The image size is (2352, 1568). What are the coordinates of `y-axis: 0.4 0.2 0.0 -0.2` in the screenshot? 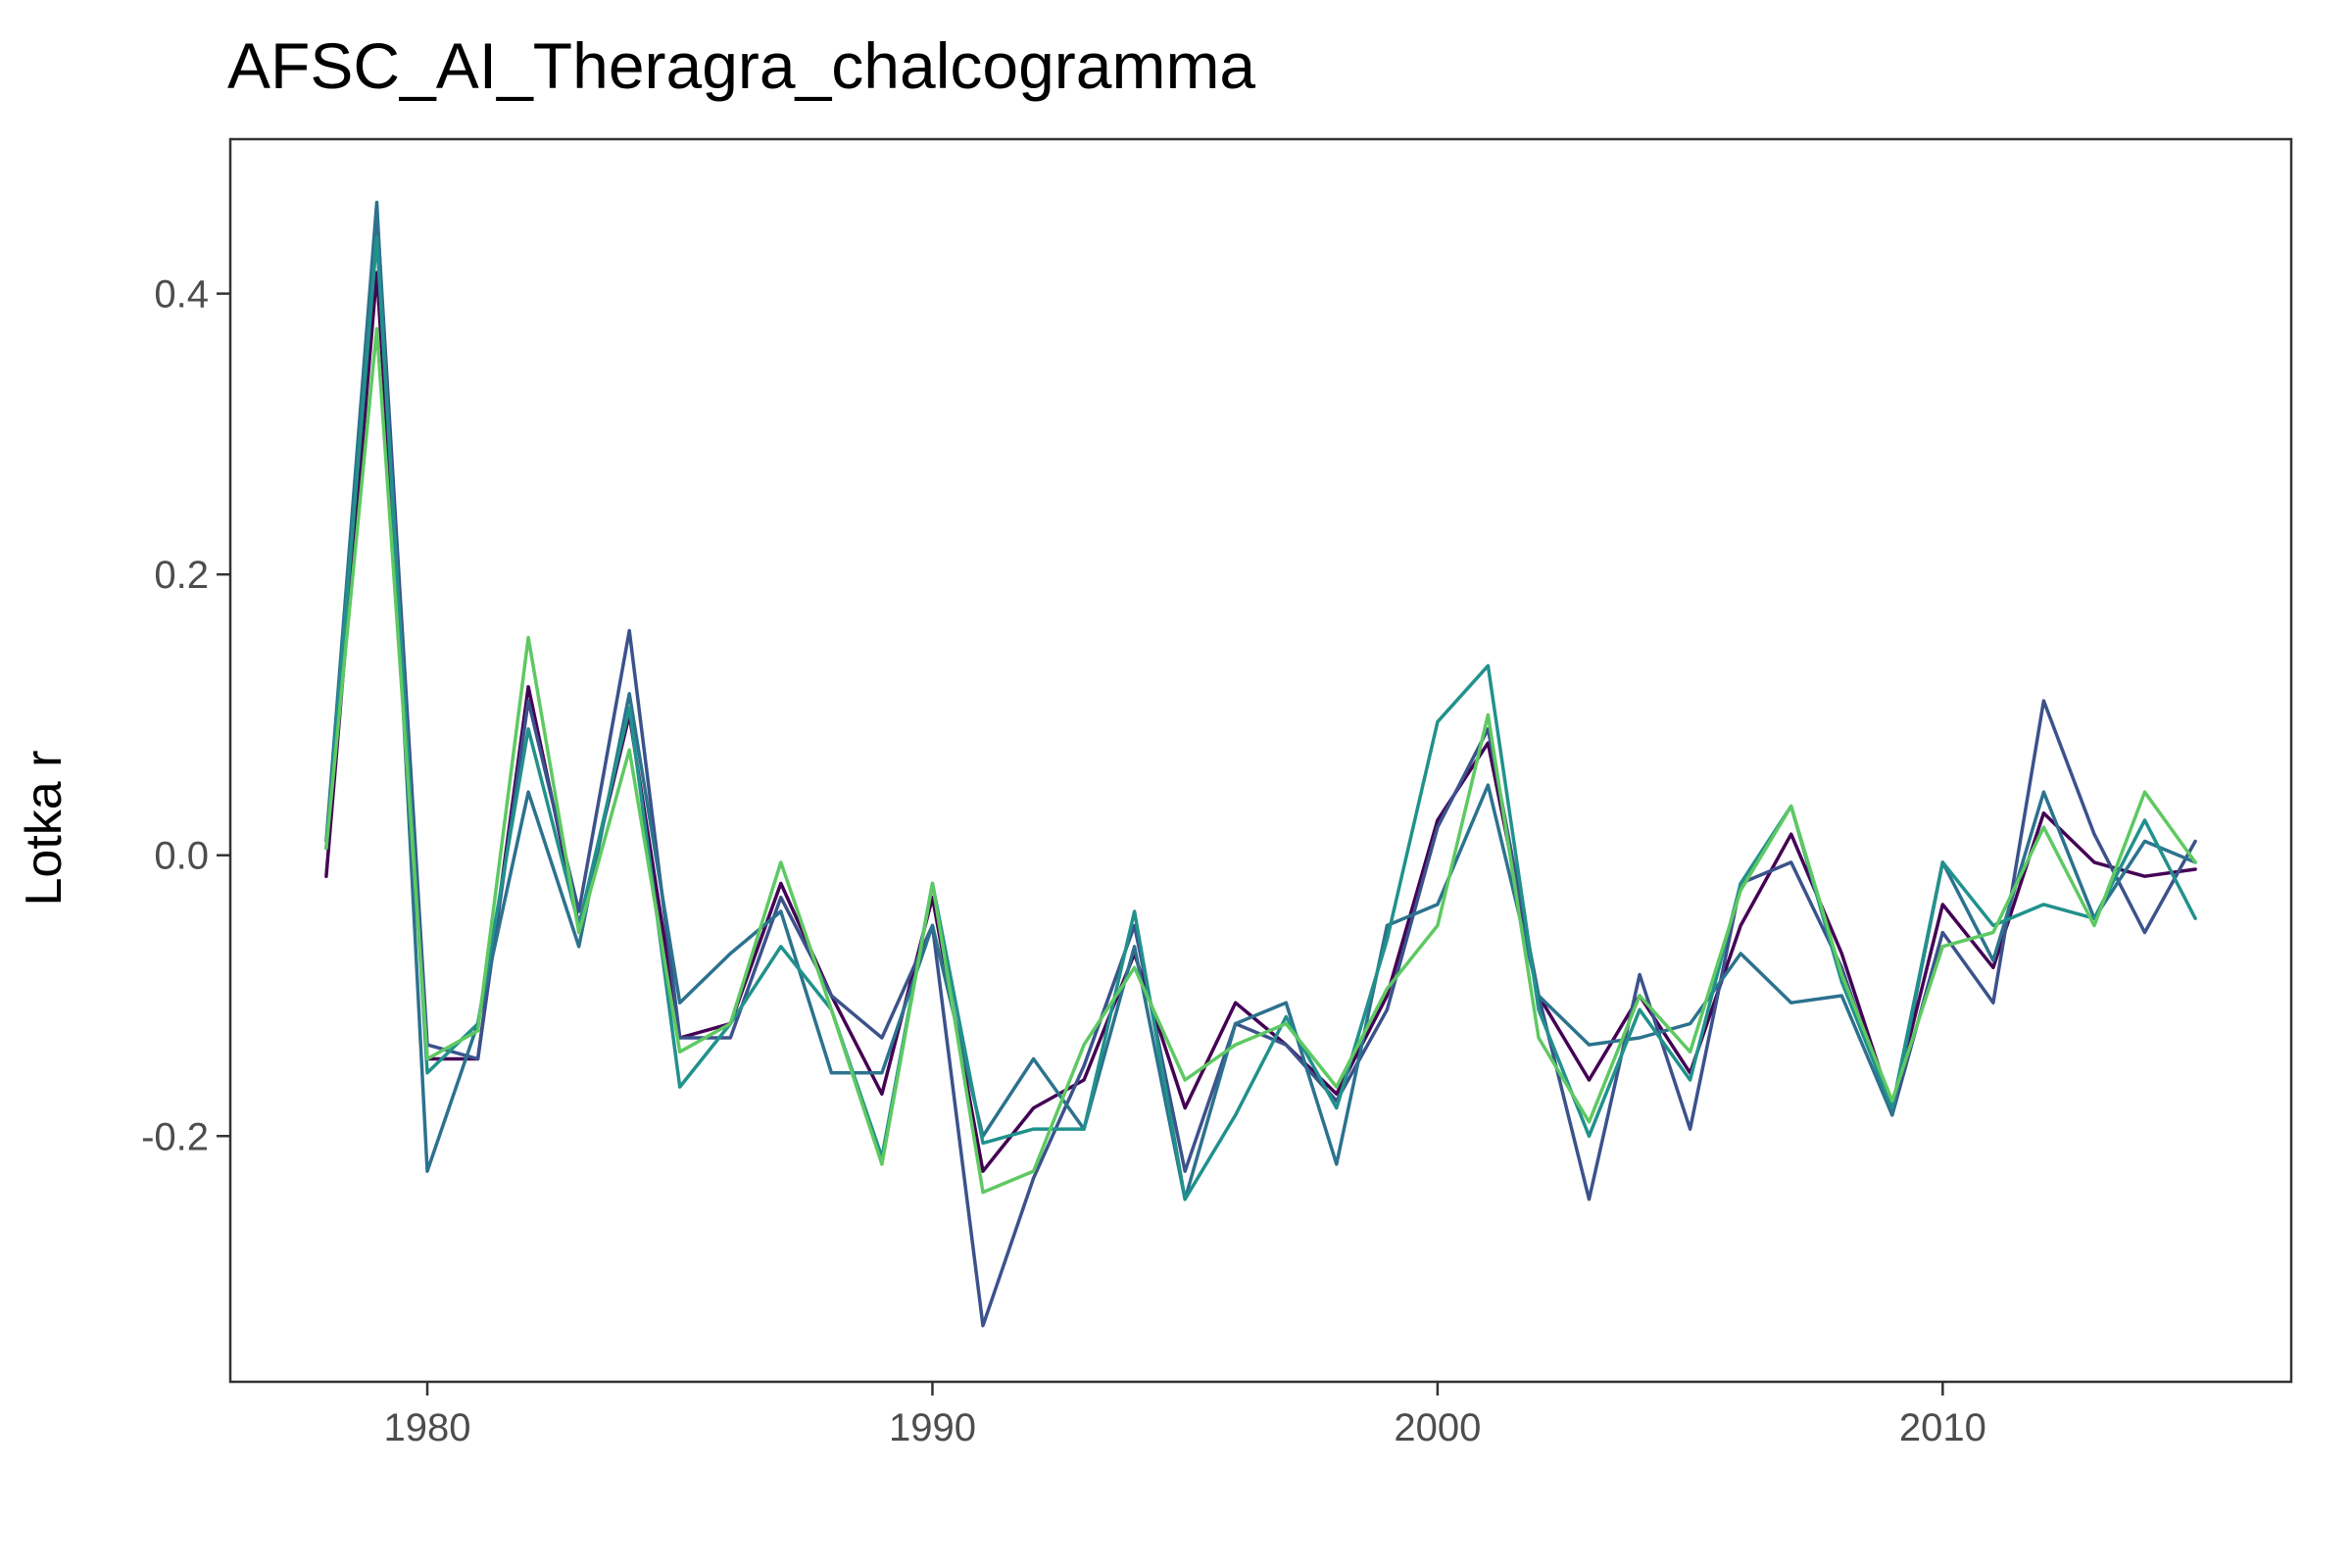 It's located at (185, 715).